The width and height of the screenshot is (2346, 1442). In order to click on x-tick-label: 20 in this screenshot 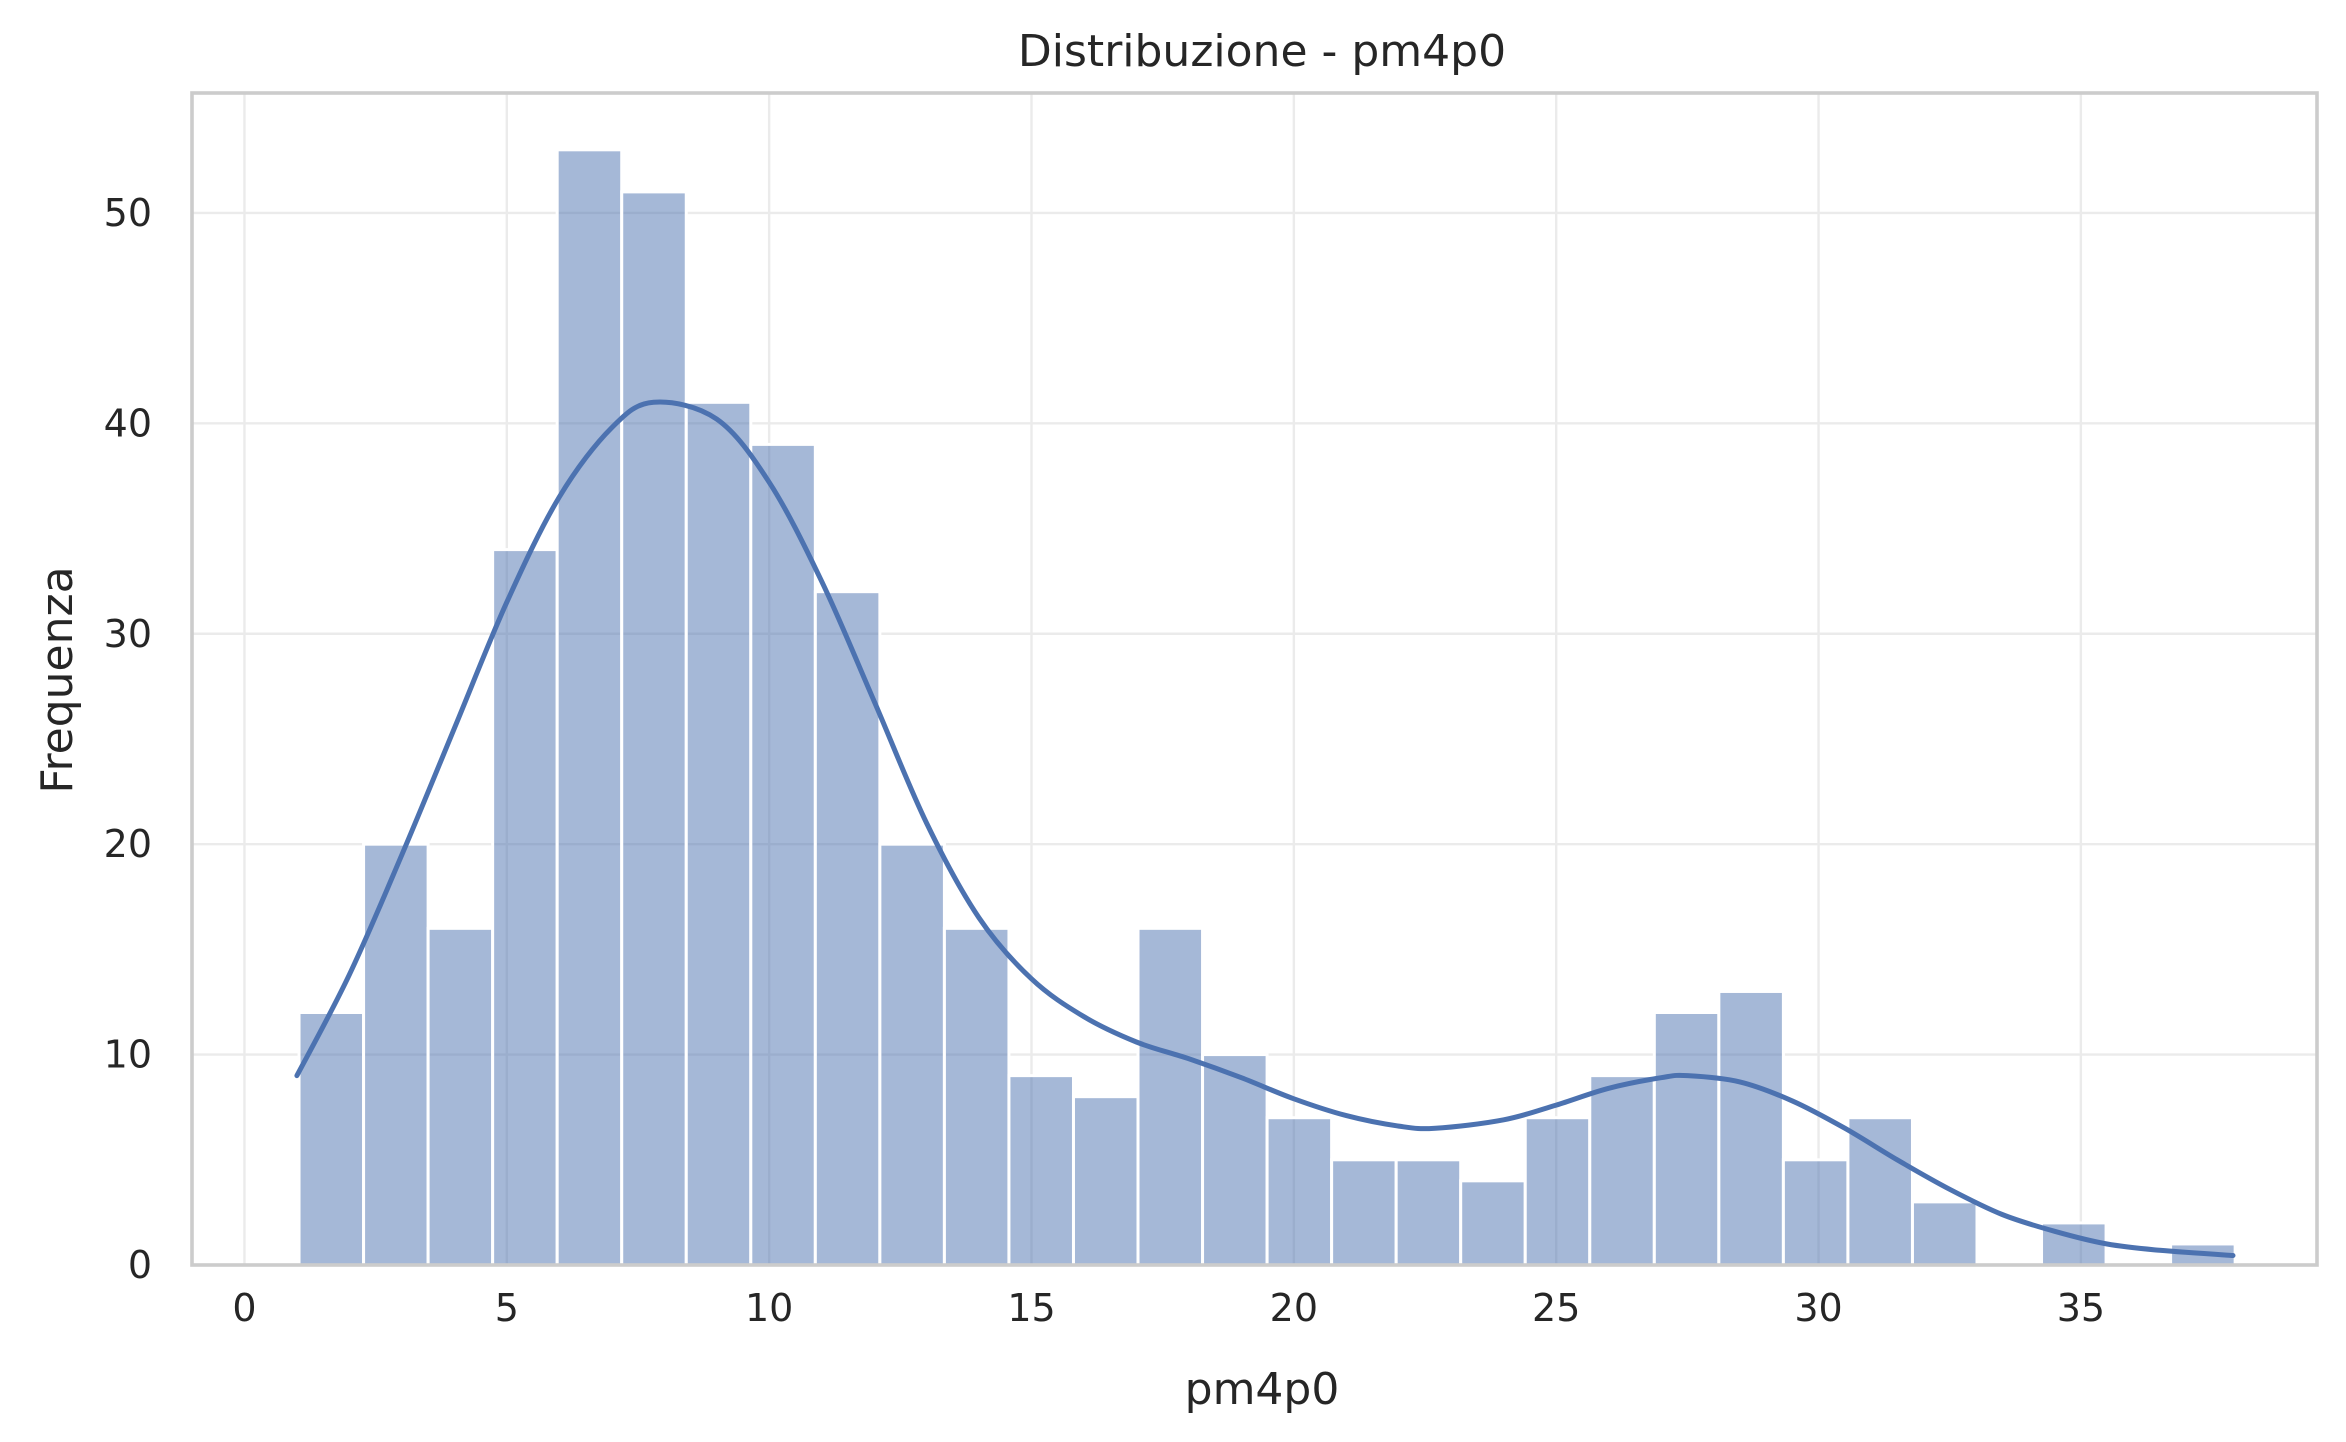, I will do `click(1294, 1308)`.